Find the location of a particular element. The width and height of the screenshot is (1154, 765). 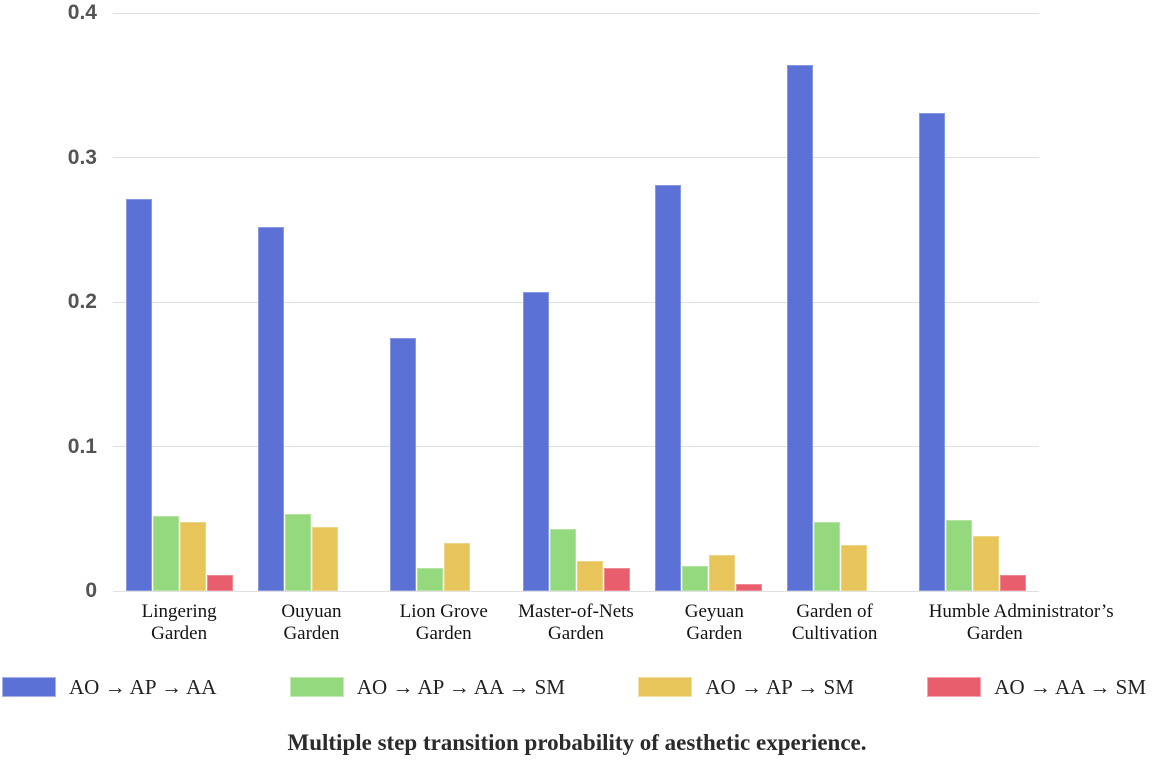

x-axis-label: Humble Administrator’s Garden is located at coordinates (1021, 623).